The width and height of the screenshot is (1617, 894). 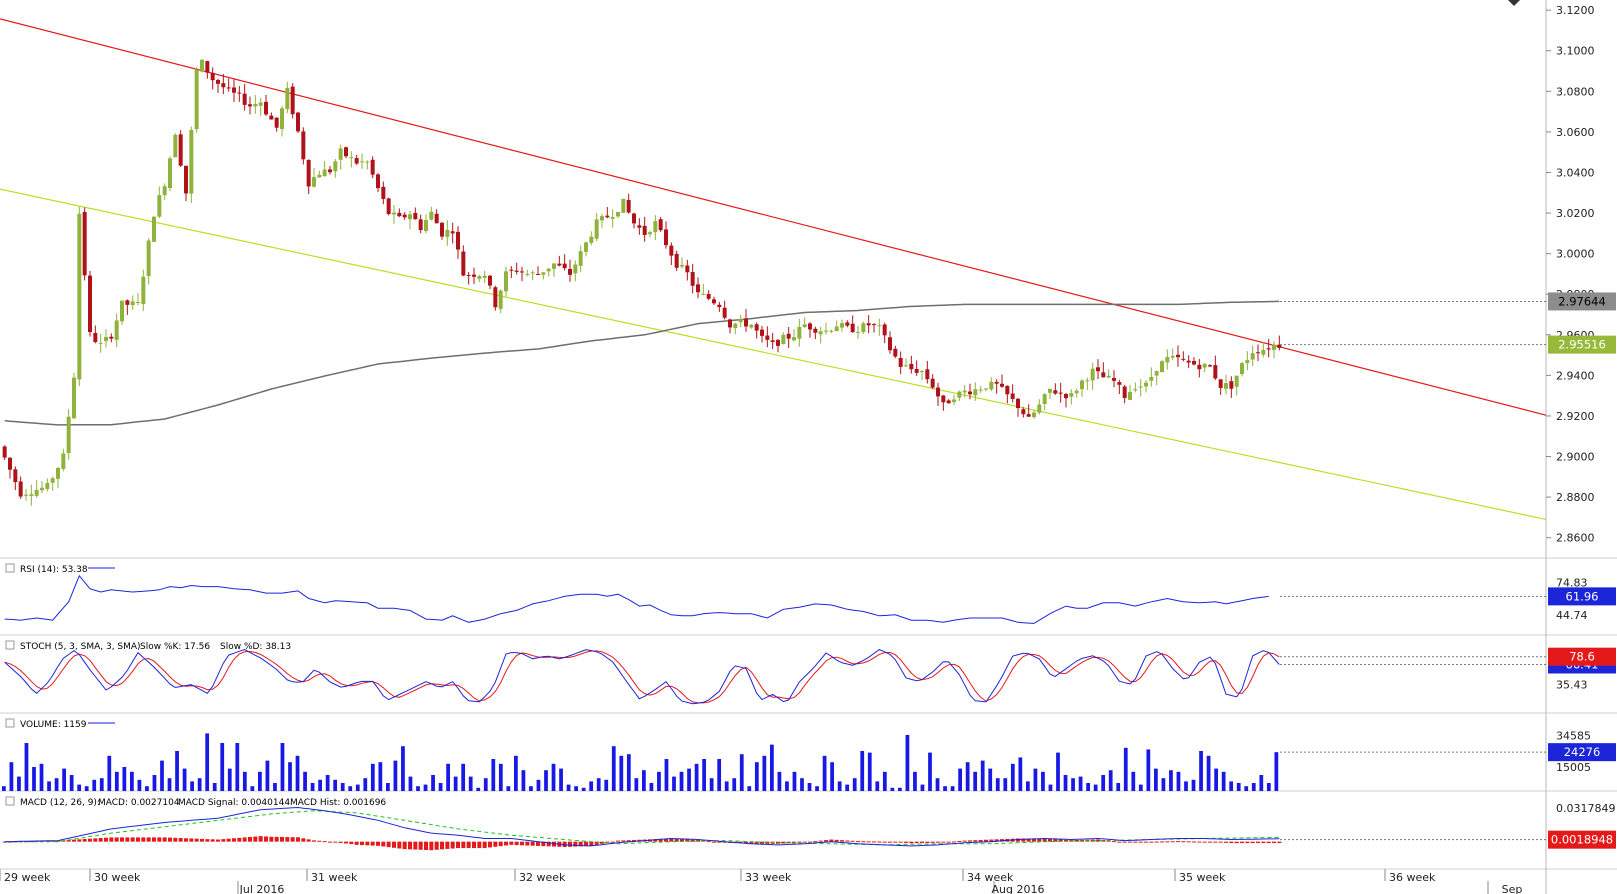 What do you see at coordinates (1412, 877) in the screenshot?
I see `week-label: 36 week` at bounding box center [1412, 877].